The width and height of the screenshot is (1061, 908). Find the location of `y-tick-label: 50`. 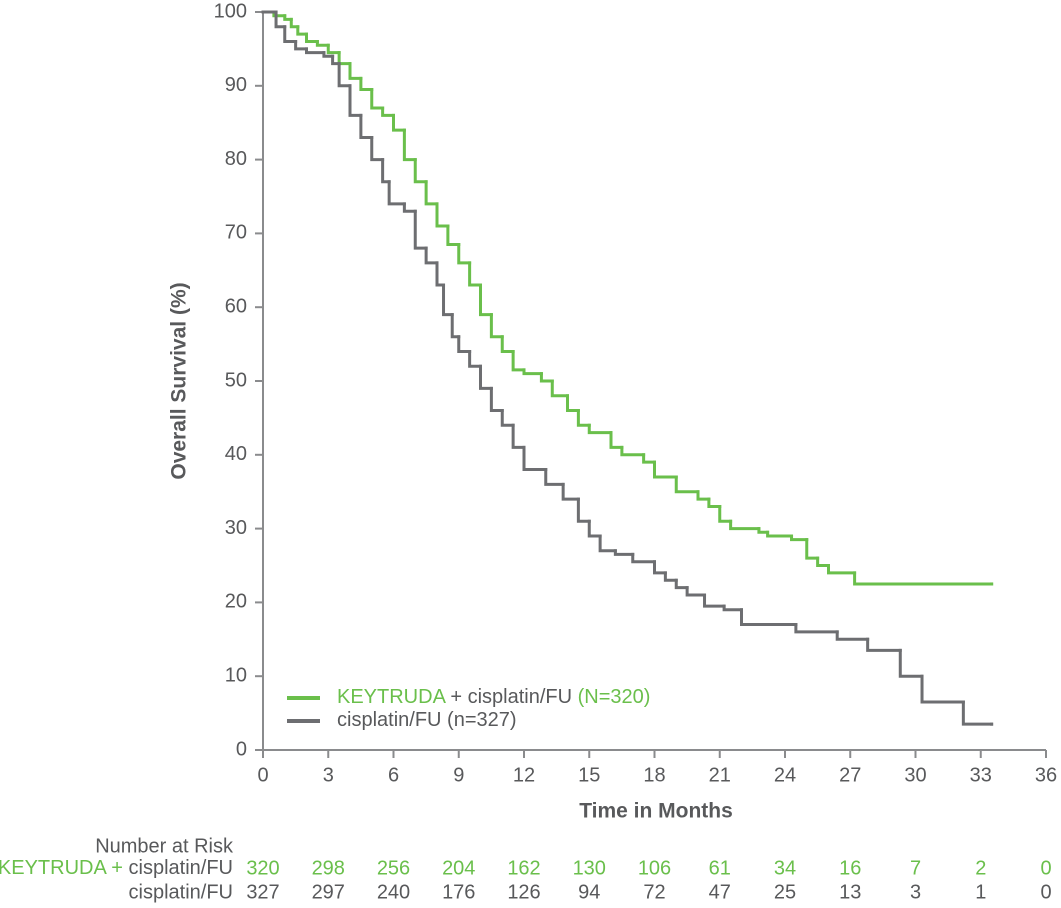

y-tick-label: 50 is located at coordinates (236, 380).